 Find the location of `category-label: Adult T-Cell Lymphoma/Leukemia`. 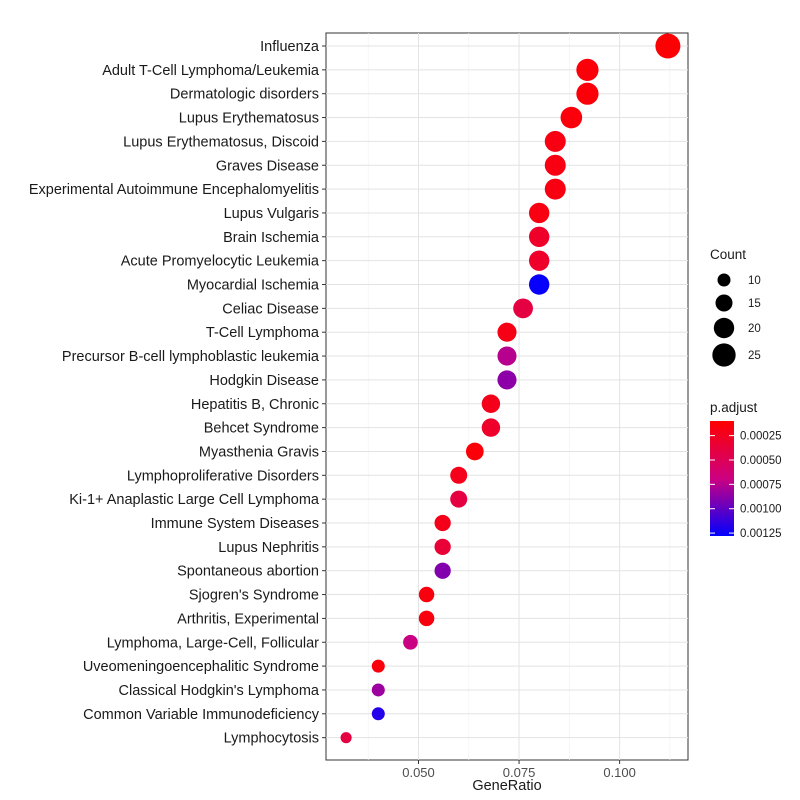

category-label: Adult T-Cell Lymphoma/Leukemia is located at coordinates (211, 71).